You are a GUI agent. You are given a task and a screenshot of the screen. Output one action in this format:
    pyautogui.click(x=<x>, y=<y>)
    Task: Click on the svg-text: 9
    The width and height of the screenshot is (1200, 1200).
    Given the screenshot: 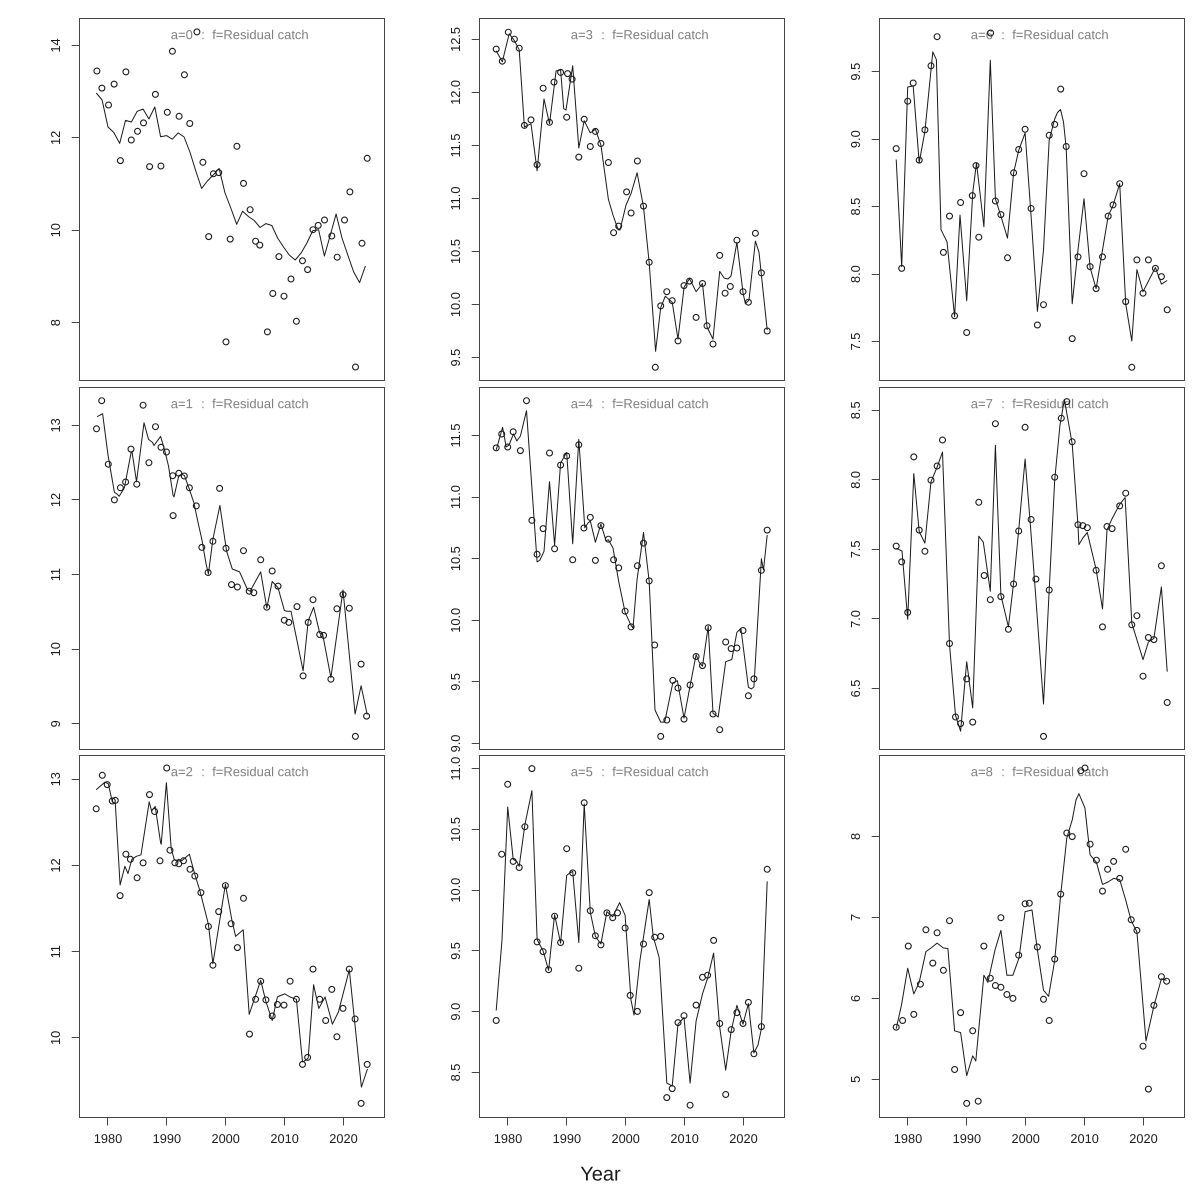 What is the action you would take?
    pyautogui.click(x=55, y=723)
    